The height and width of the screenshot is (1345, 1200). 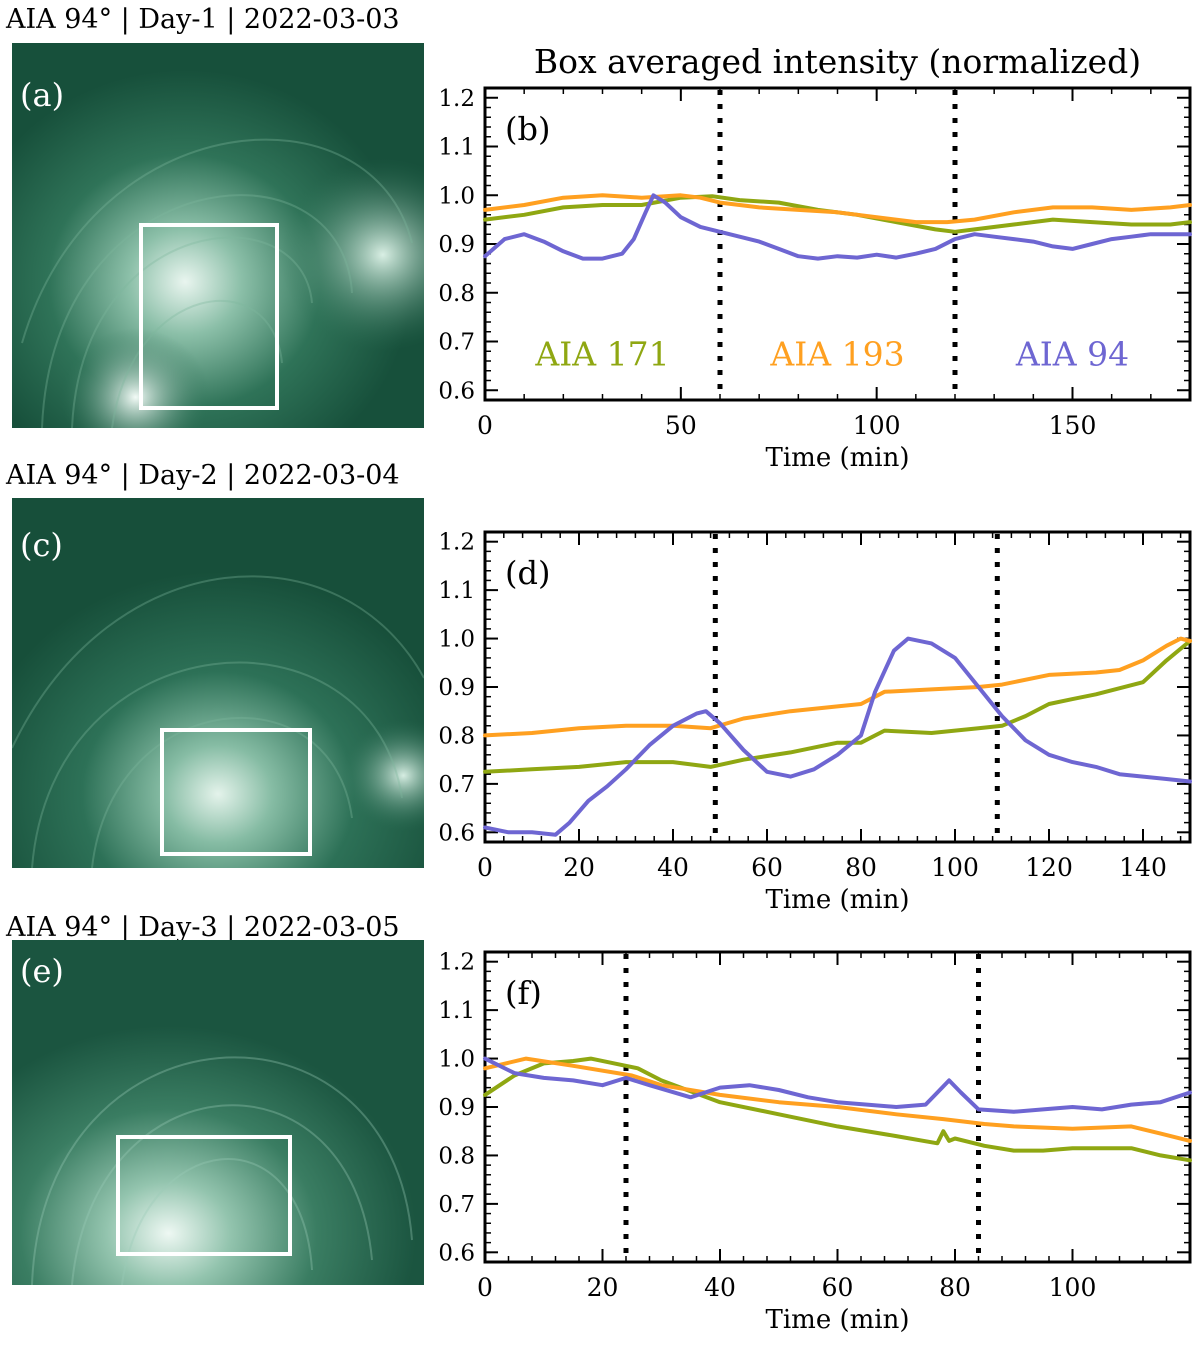 What do you see at coordinates (203, 19) in the screenshot?
I see `row-title-day-1: AIA 94° | Day-1 | 2022-03-03` at bounding box center [203, 19].